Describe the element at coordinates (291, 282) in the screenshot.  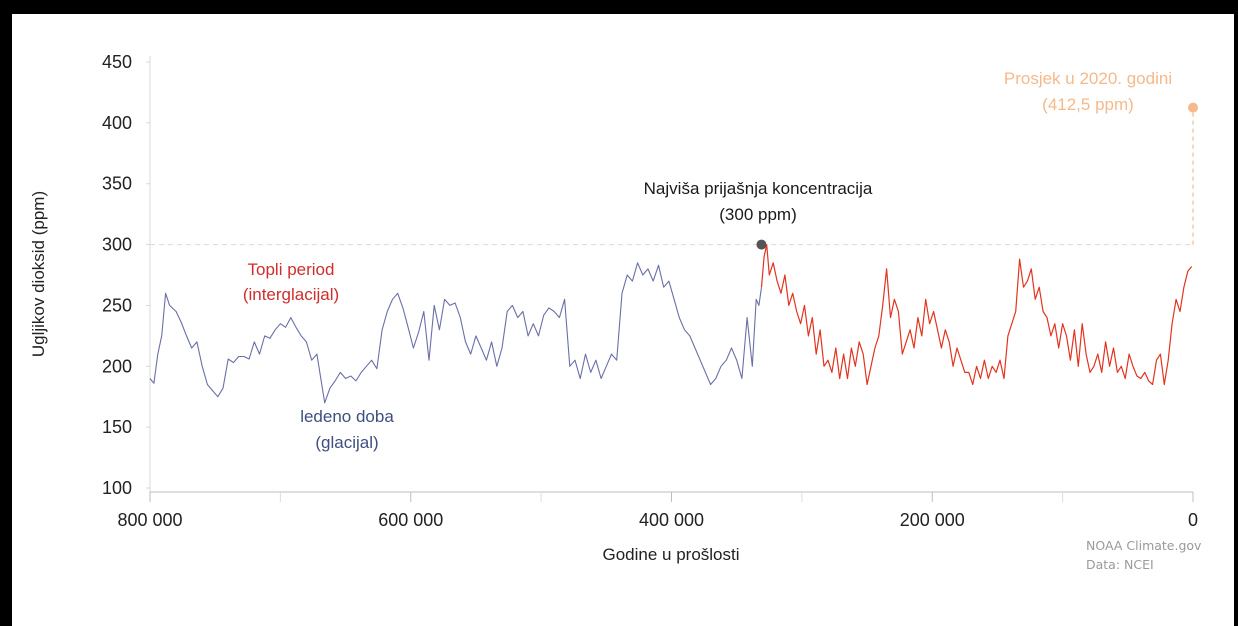
I see `annotation-interglacial: Topli period (interglacijal)` at that location.